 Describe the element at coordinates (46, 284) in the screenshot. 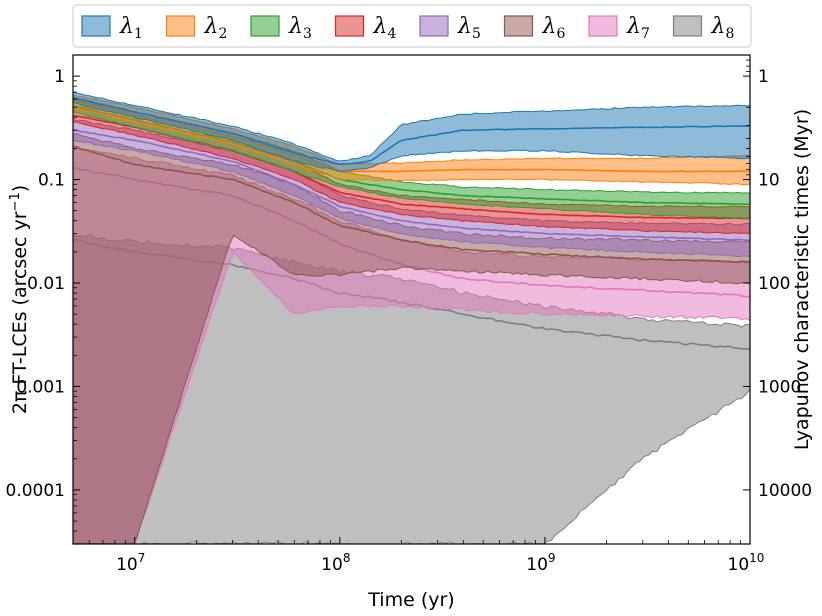

I see `y-tick-label: 0.01` at that location.